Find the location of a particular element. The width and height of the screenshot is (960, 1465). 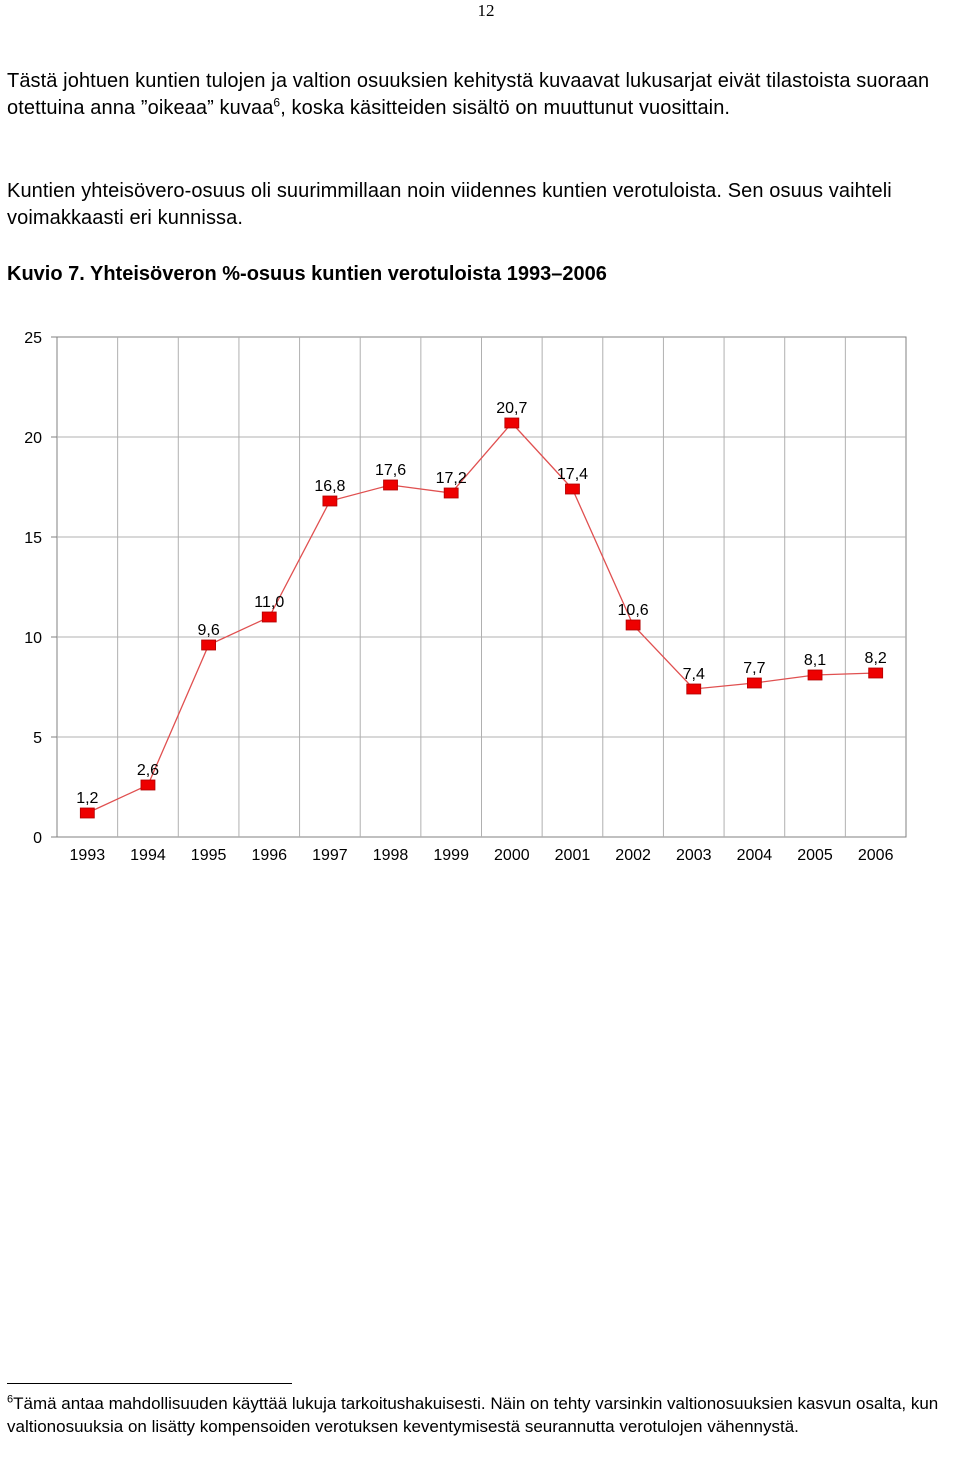

x-tick-label: 2003 is located at coordinates (694, 855).